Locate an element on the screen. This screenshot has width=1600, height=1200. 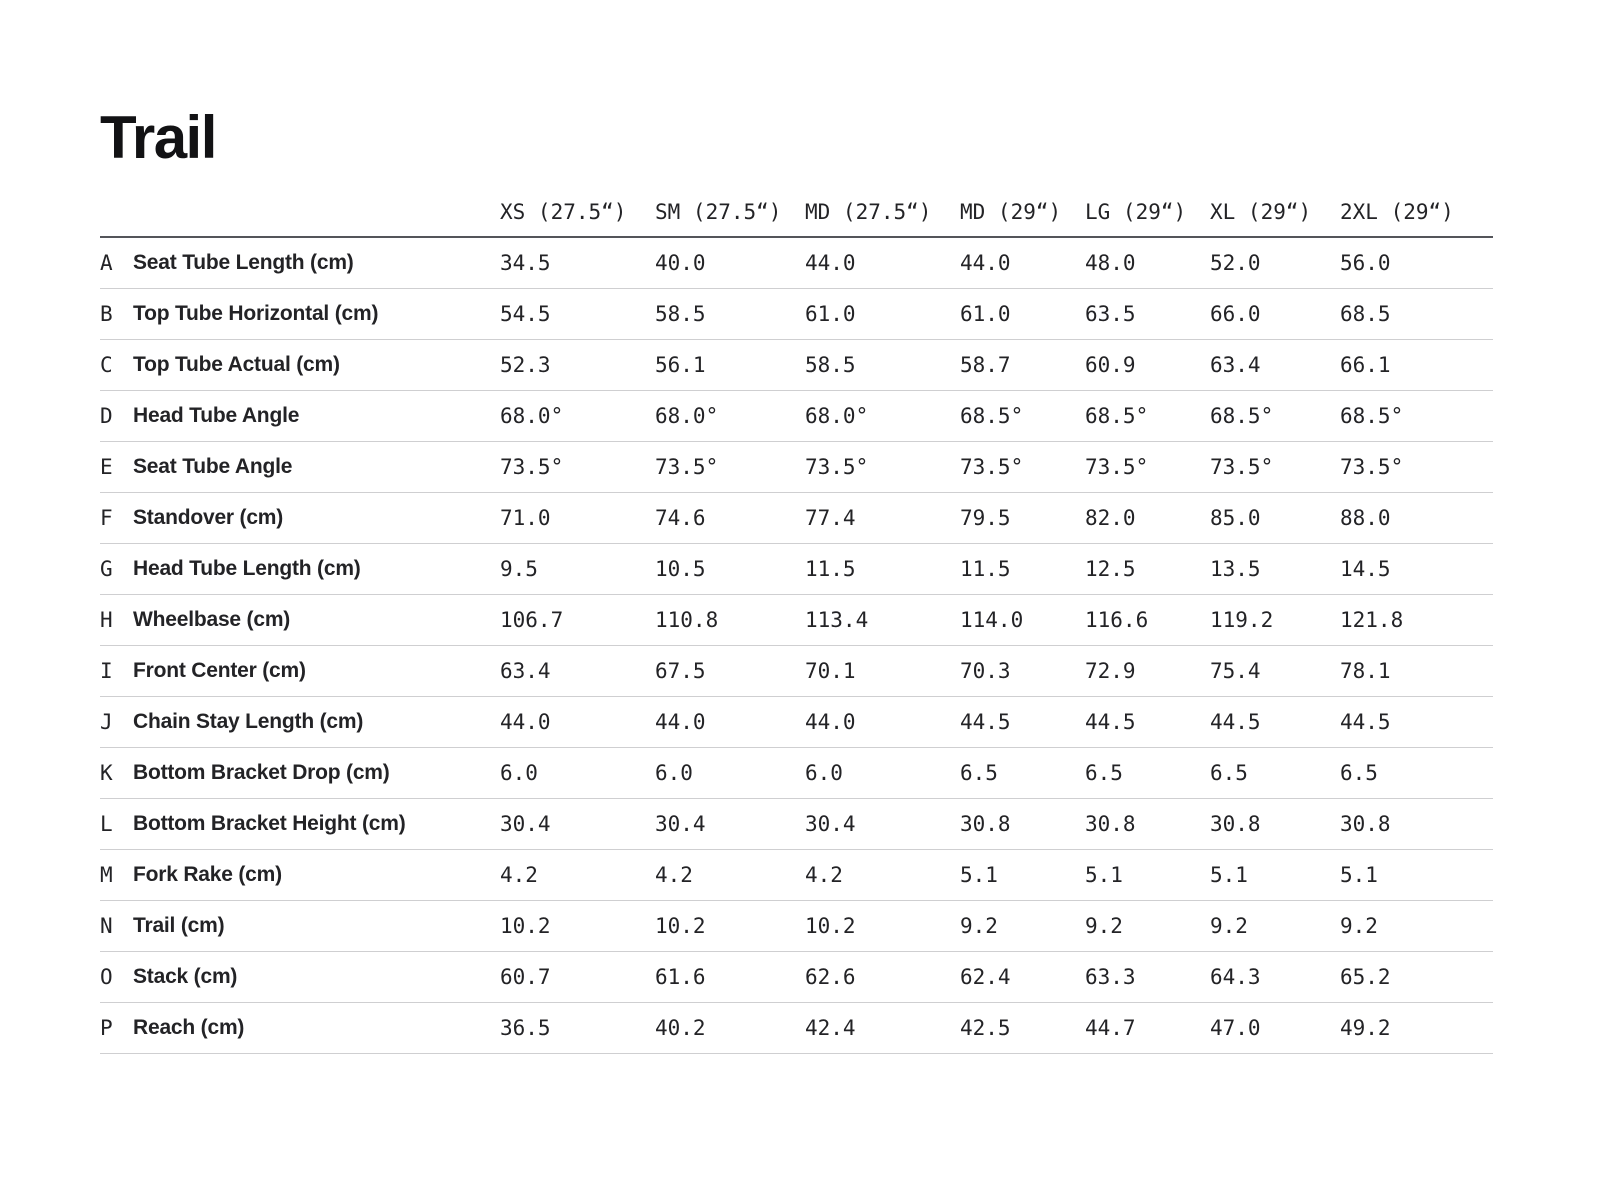
row-label: Head Tube Length (cm) is located at coordinates (316, 569).